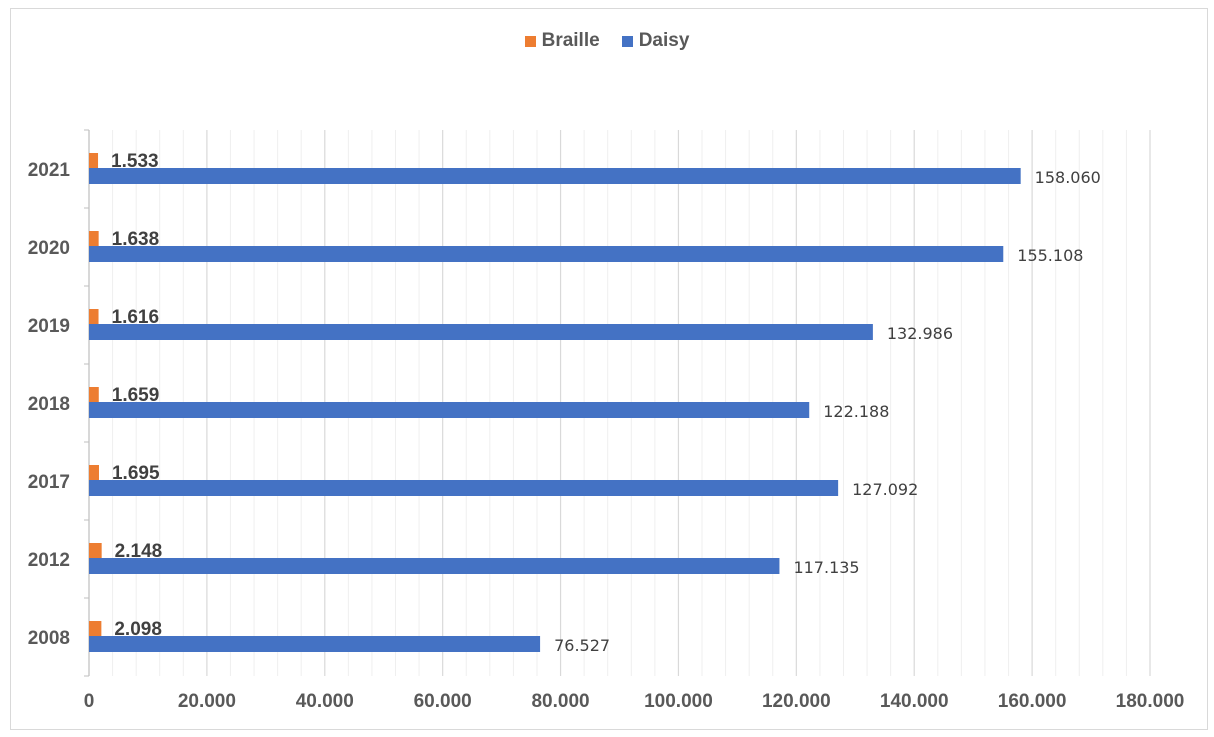 This screenshot has width=1214, height=737. Describe the element at coordinates (1150, 701) in the screenshot. I see `x-tick-label: 180.000` at that location.